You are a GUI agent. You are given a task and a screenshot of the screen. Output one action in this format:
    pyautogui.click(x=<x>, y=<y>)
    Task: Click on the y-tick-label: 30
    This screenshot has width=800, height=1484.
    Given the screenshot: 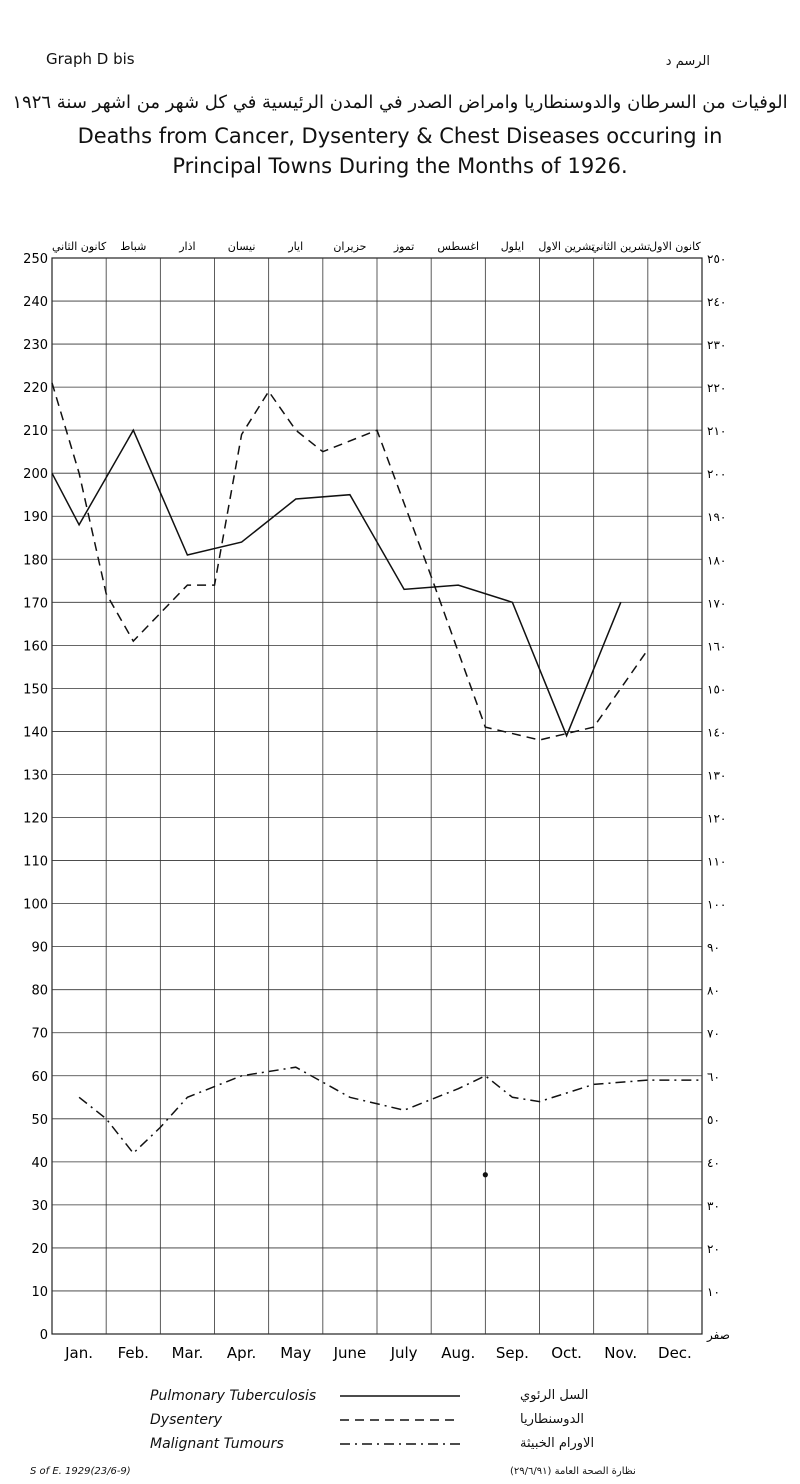 What is the action you would take?
    pyautogui.click(x=39, y=1206)
    